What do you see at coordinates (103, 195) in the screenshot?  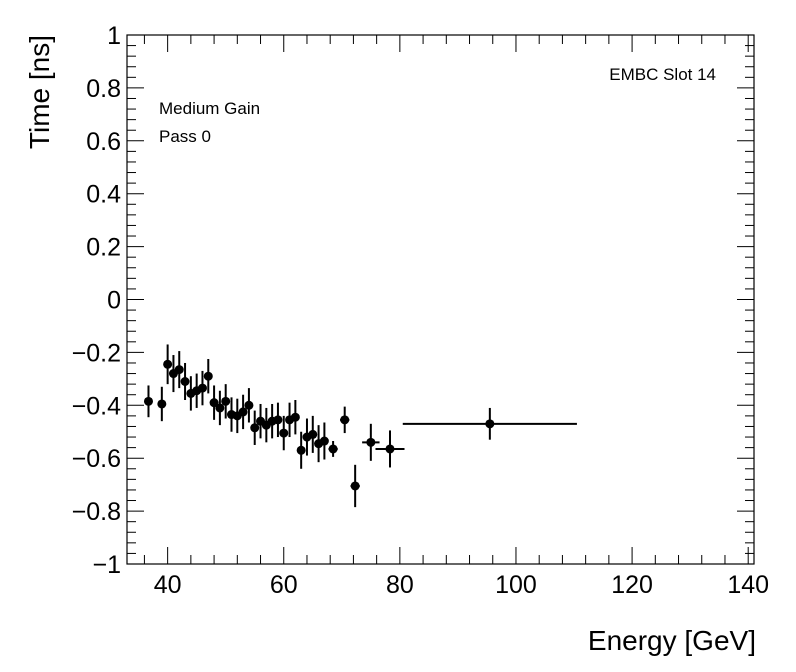 I see `y-tick-label: 0.4` at bounding box center [103, 195].